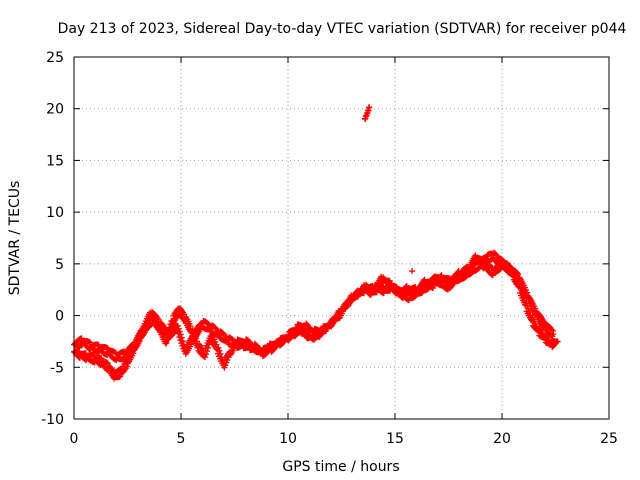  Describe the element at coordinates (395, 439) in the screenshot. I see `x-tick-label: 15` at that location.